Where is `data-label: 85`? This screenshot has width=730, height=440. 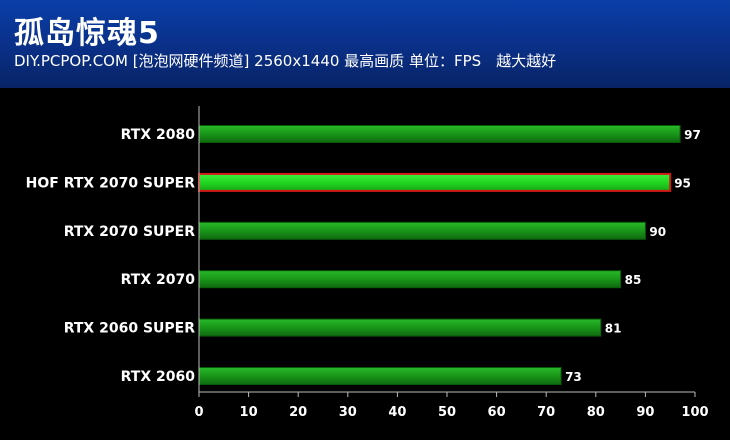
data-label: 85 is located at coordinates (633, 280).